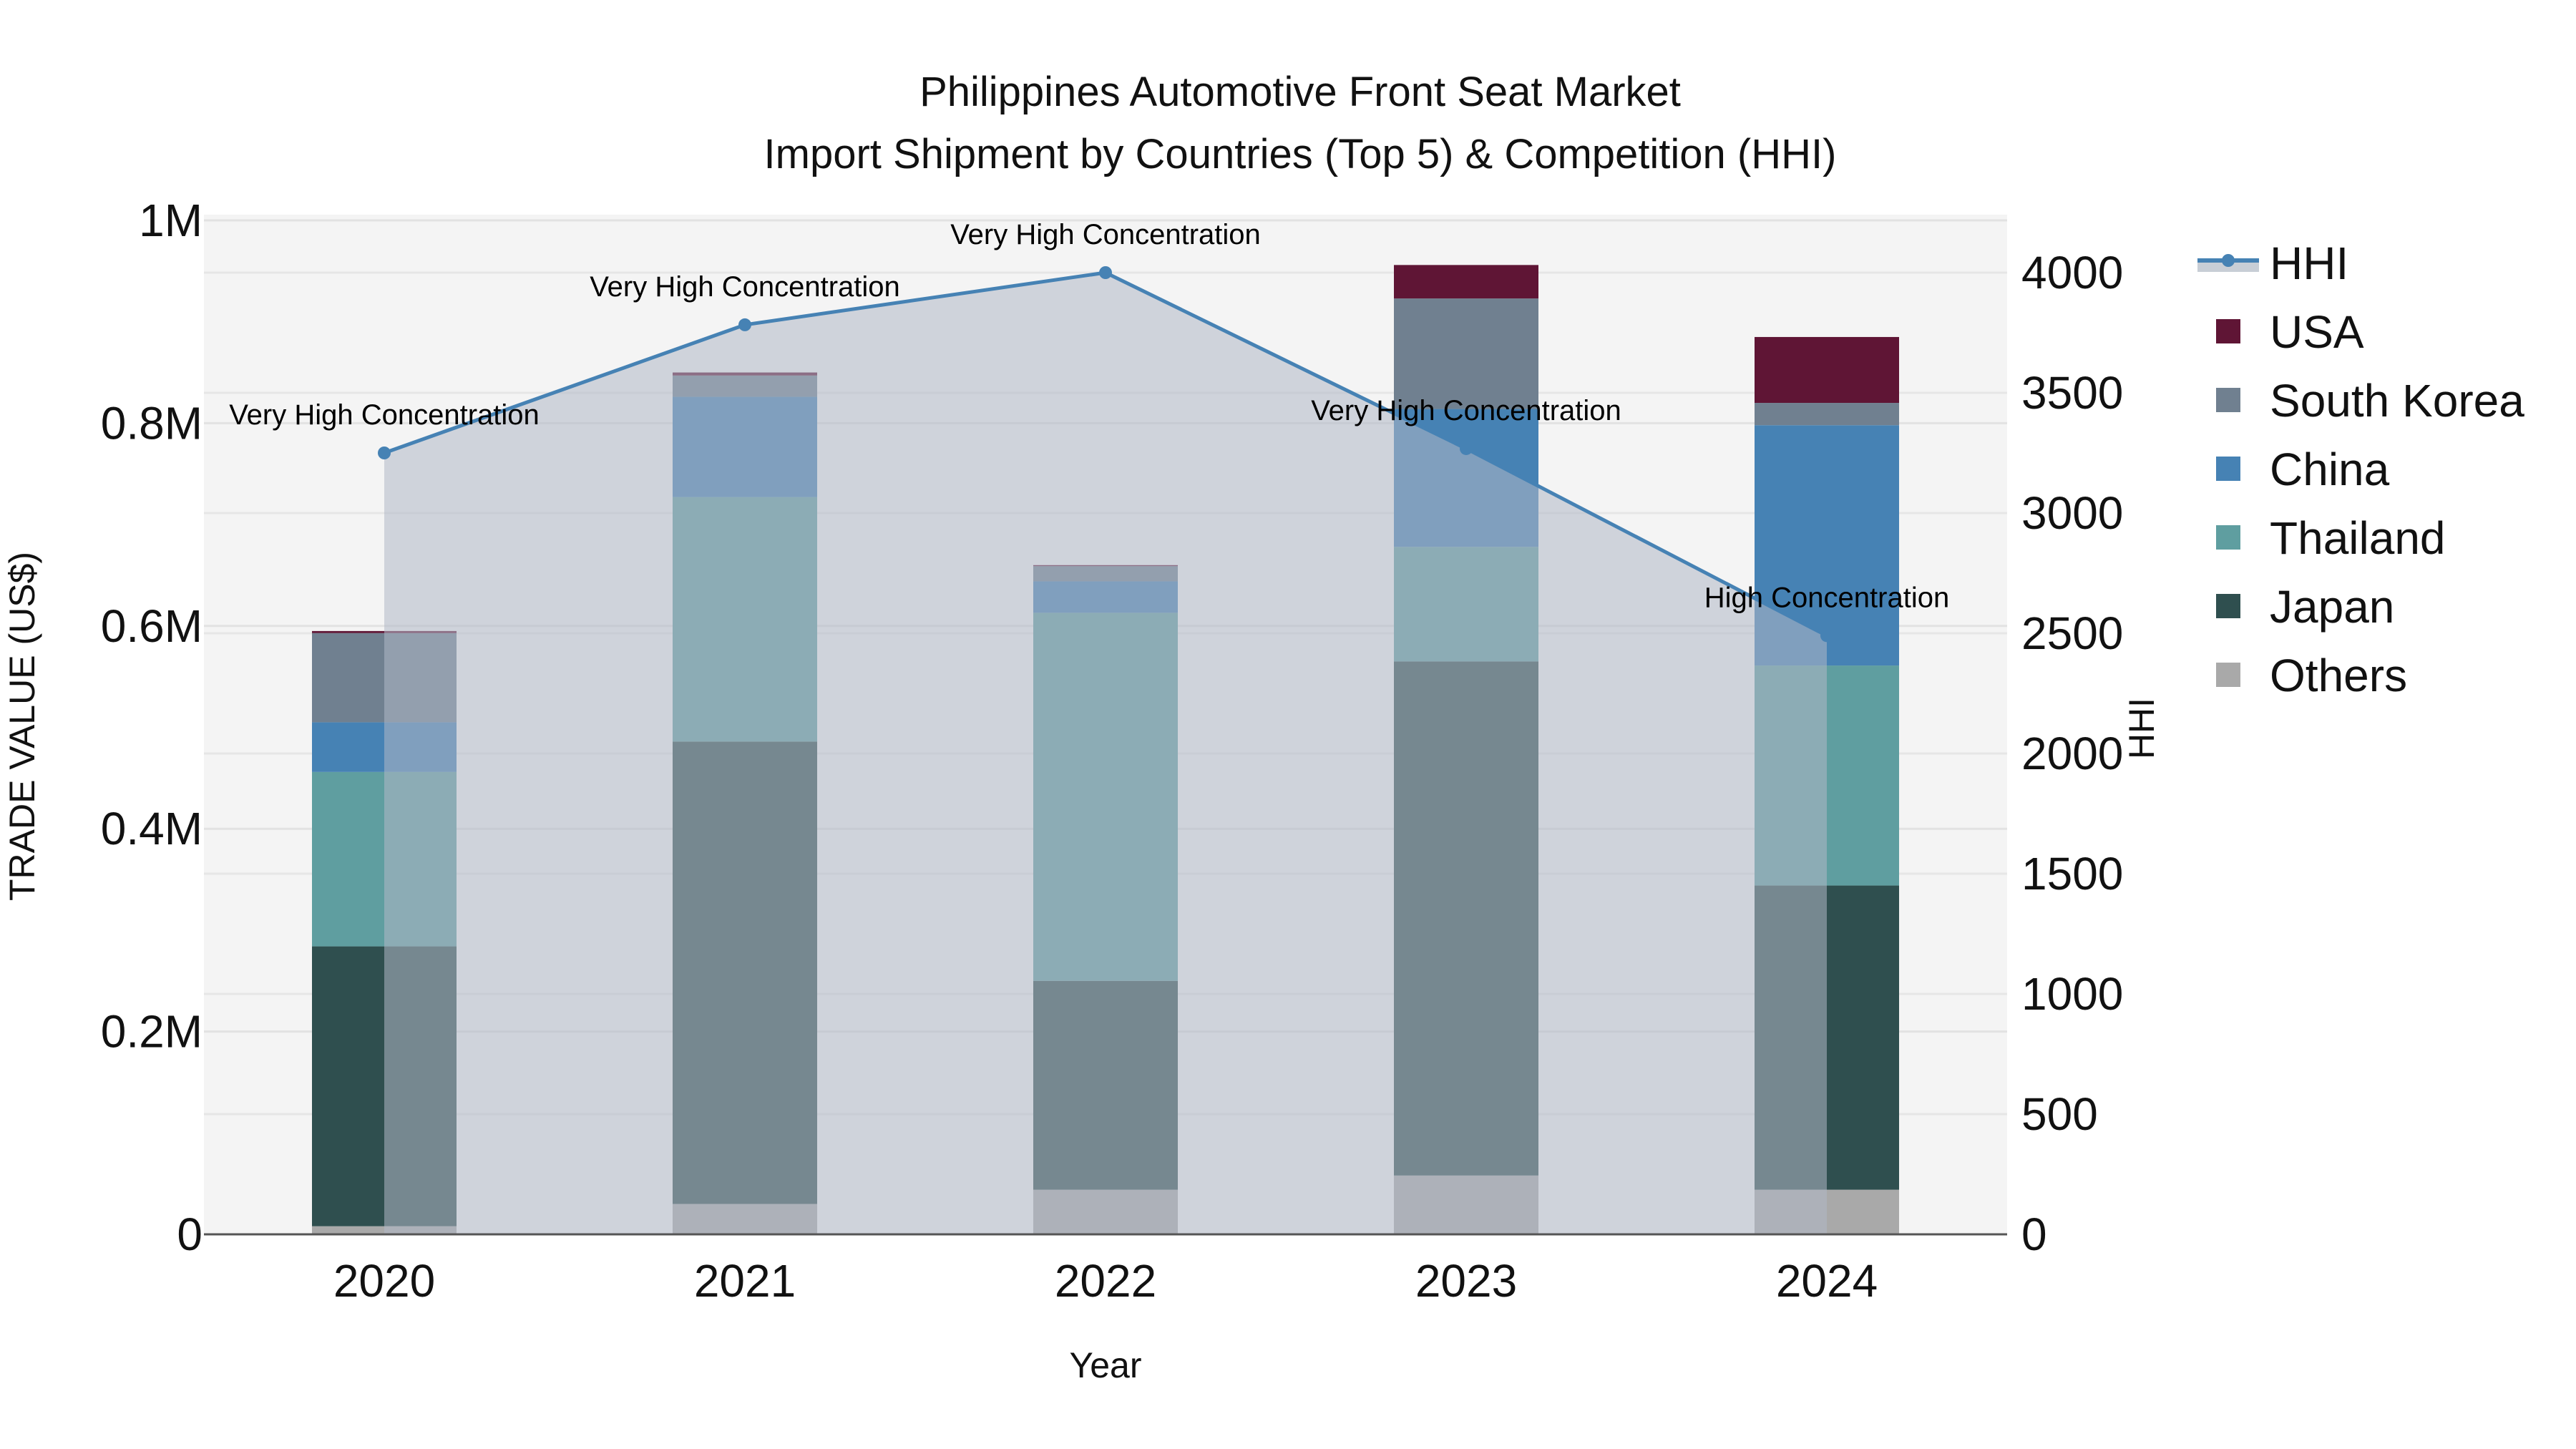 The width and height of the screenshot is (2576, 1449). I want to click on x-tick-label: 2022, so click(1105, 1281).